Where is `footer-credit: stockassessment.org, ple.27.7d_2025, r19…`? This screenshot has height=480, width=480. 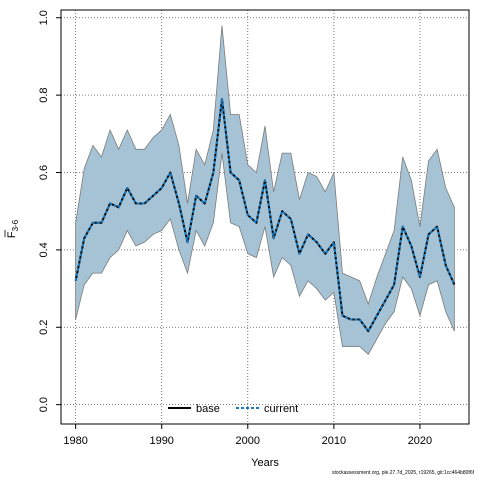
footer-credit: stockassessment.org, ple.27.7d_2025, r19… is located at coordinates (402, 473).